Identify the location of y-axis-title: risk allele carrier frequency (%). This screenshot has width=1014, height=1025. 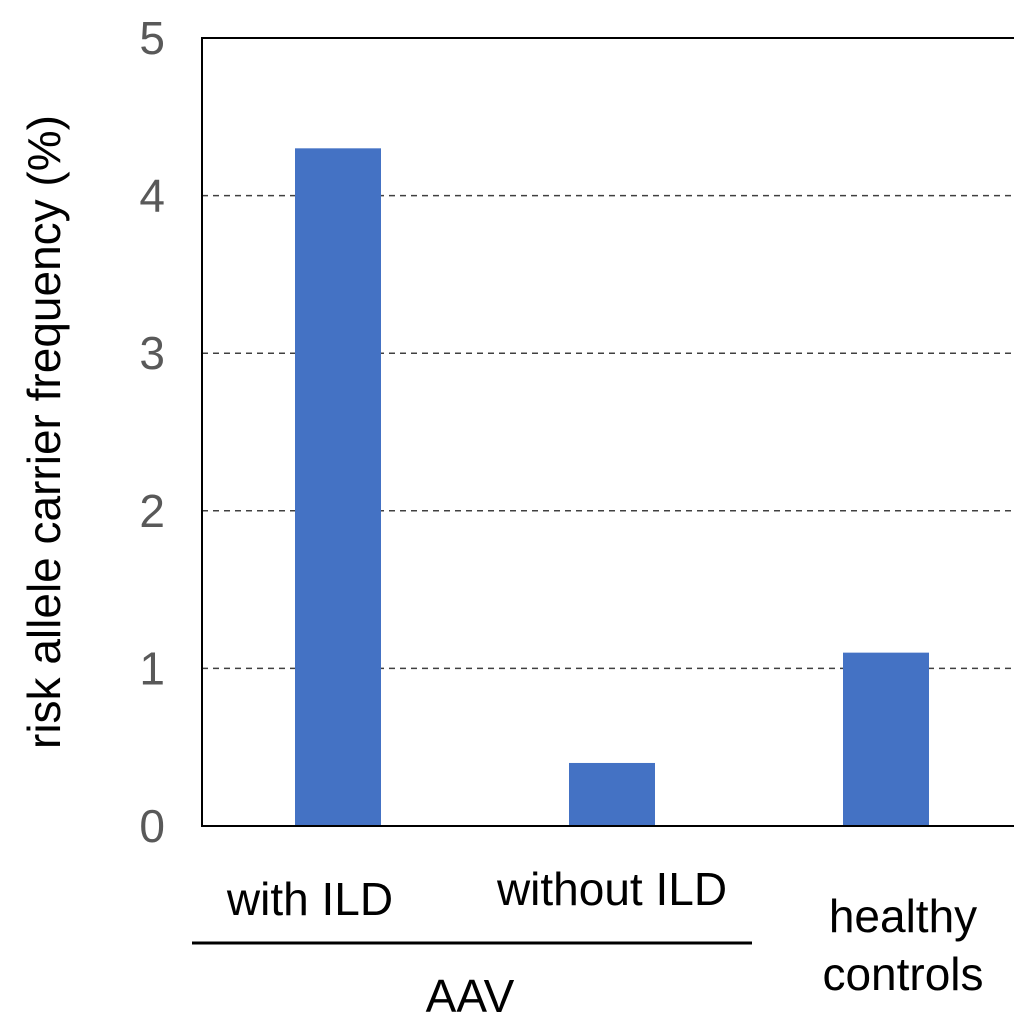
(44, 432).